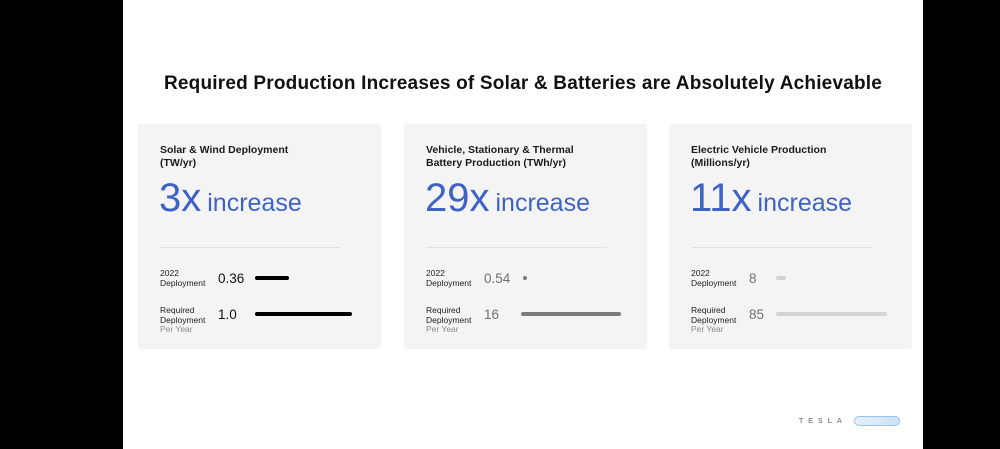 This screenshot has width=1000, height=449. I want to click on card-heading-line1: Electric Vehicle Production, so click(759, 150).